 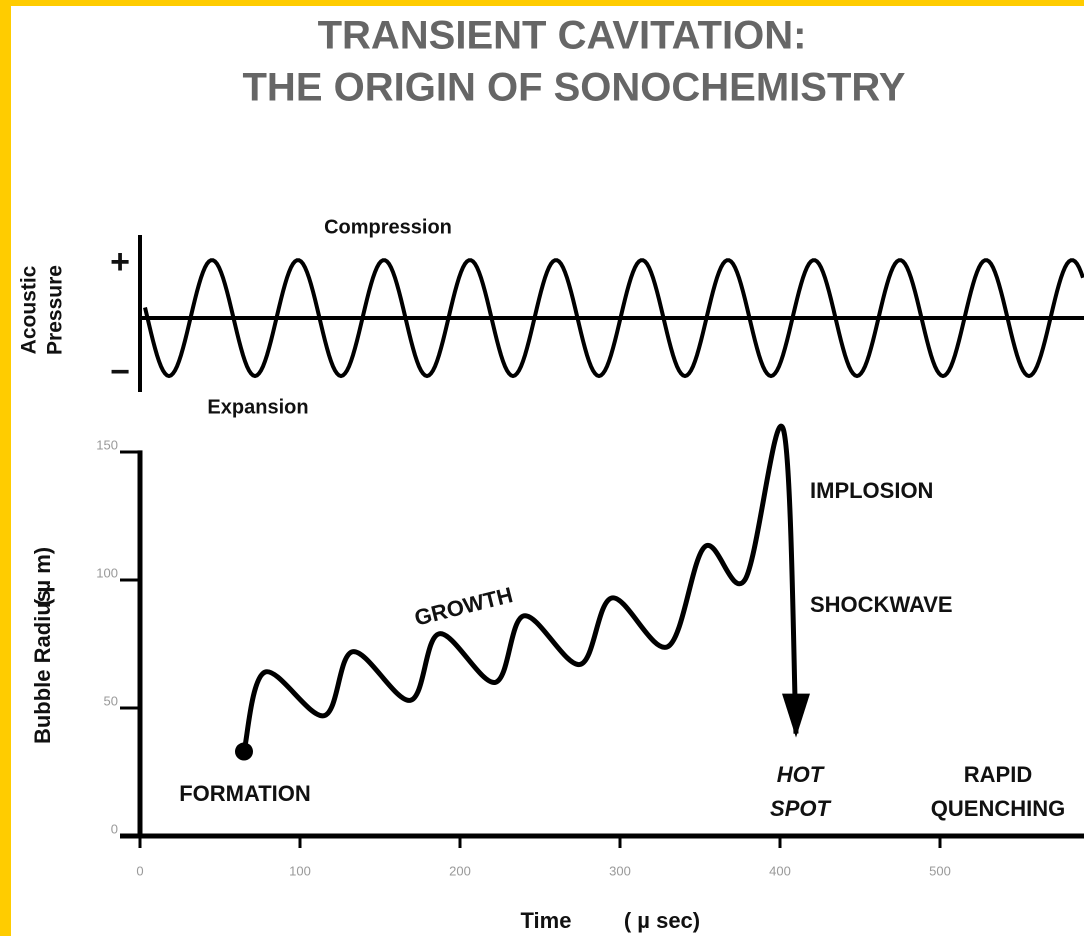 I want to click on pressure-label: Pressure, so click(x=55, y=310).